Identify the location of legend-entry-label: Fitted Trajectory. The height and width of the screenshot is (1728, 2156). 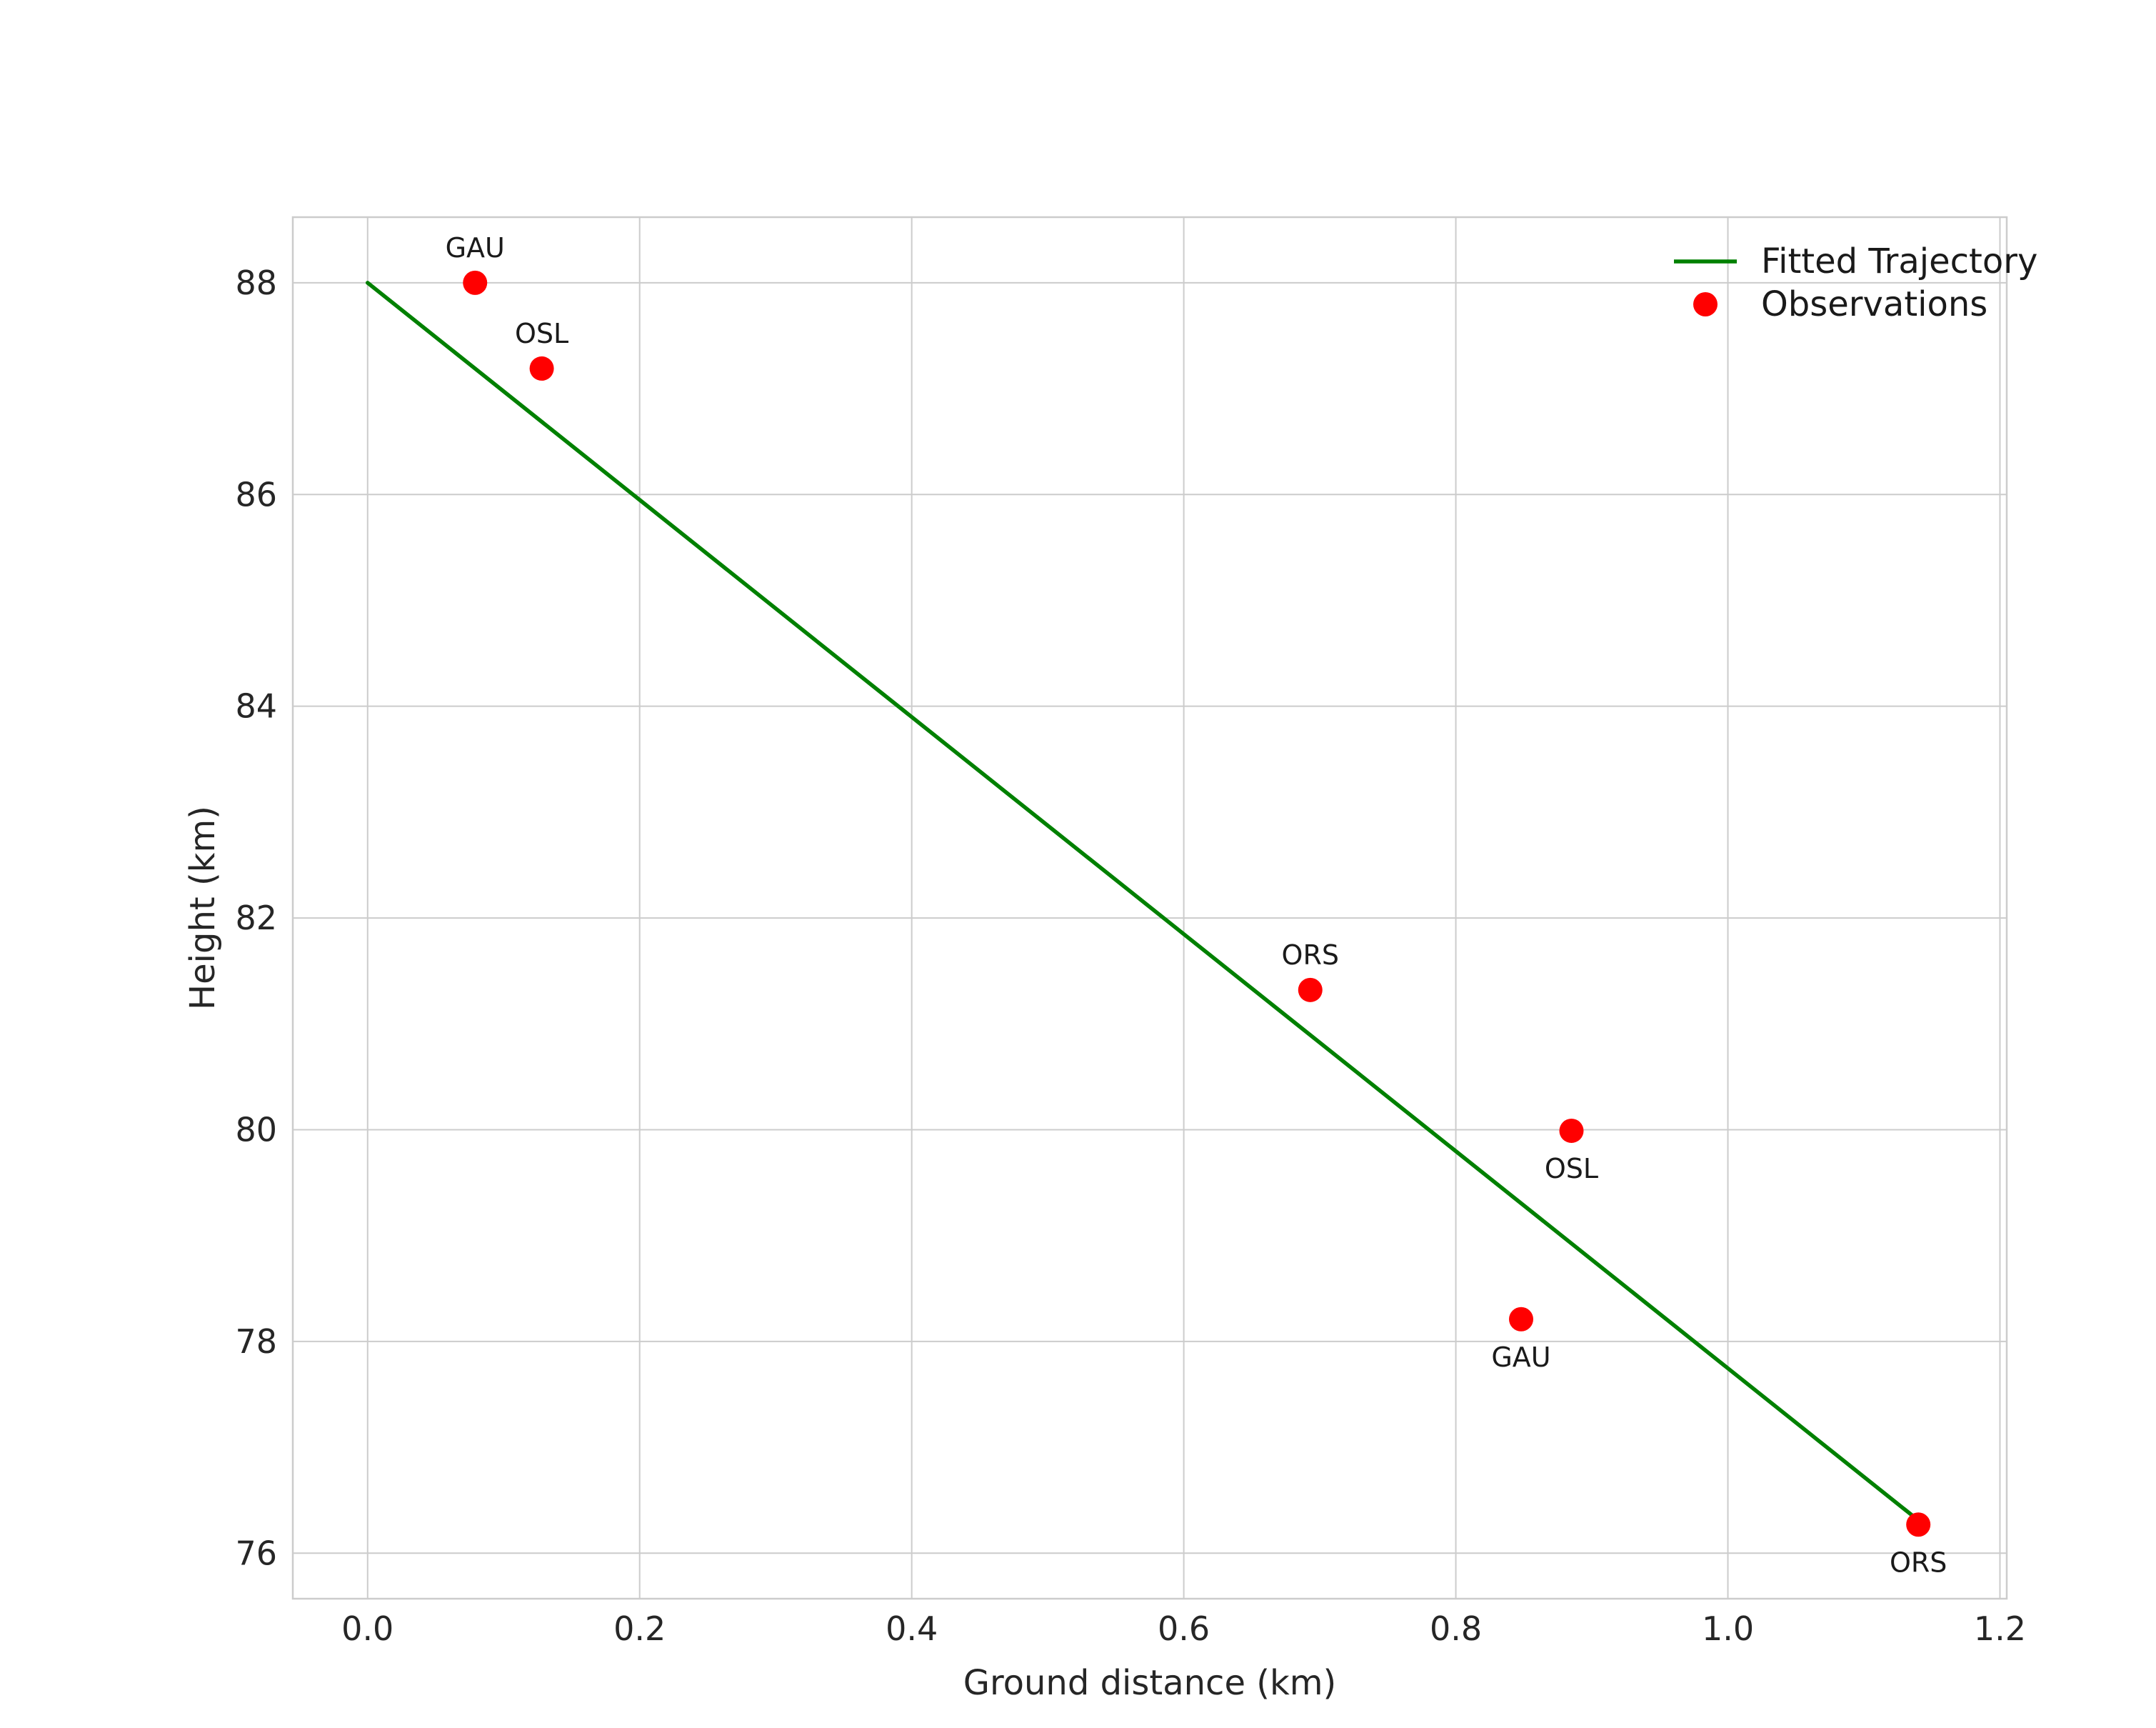
(1899, 261).